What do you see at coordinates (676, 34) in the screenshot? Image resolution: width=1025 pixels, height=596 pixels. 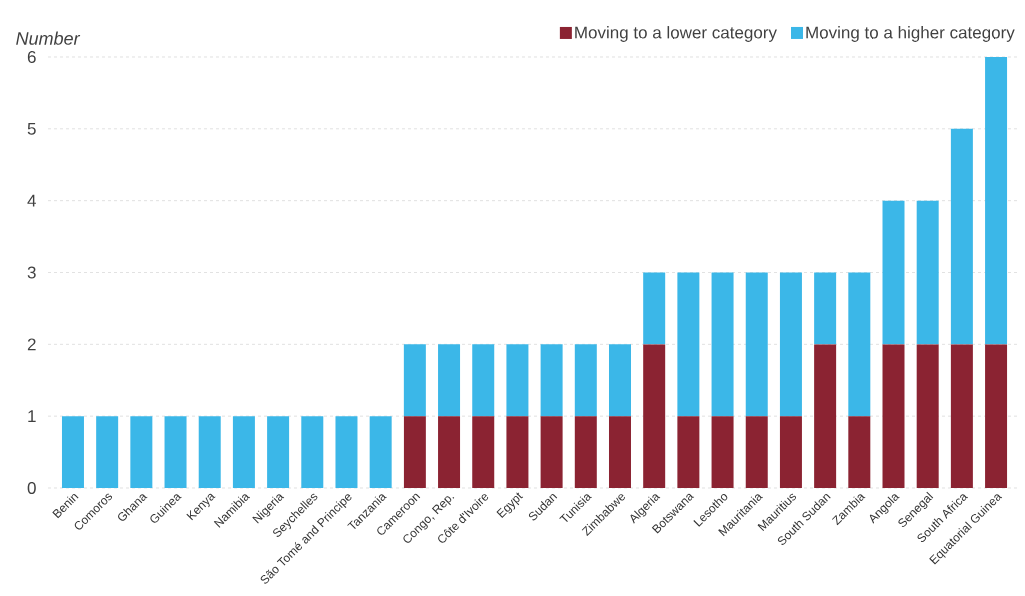 I see `legend-label: Moving to a lower category` at bounding box center [676, 34].